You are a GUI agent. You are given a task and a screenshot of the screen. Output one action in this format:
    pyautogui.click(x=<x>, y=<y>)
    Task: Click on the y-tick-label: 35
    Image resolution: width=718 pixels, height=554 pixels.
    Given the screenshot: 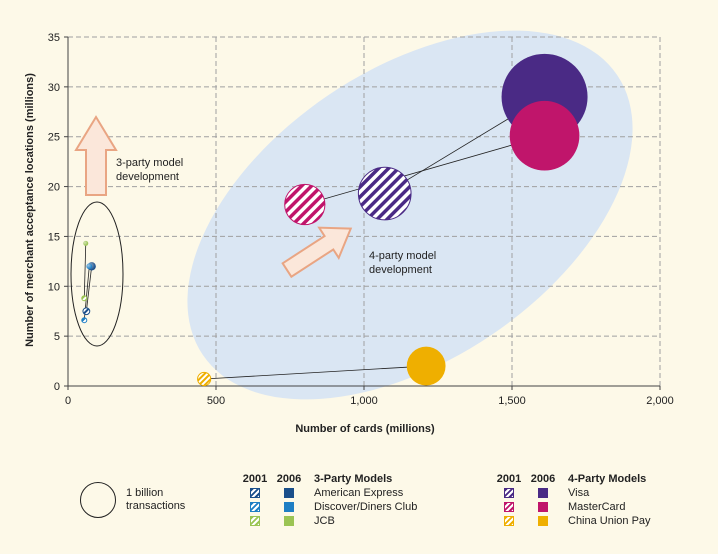 What is the action you would take?
    pyautogui.click(x=54, y=38)
    